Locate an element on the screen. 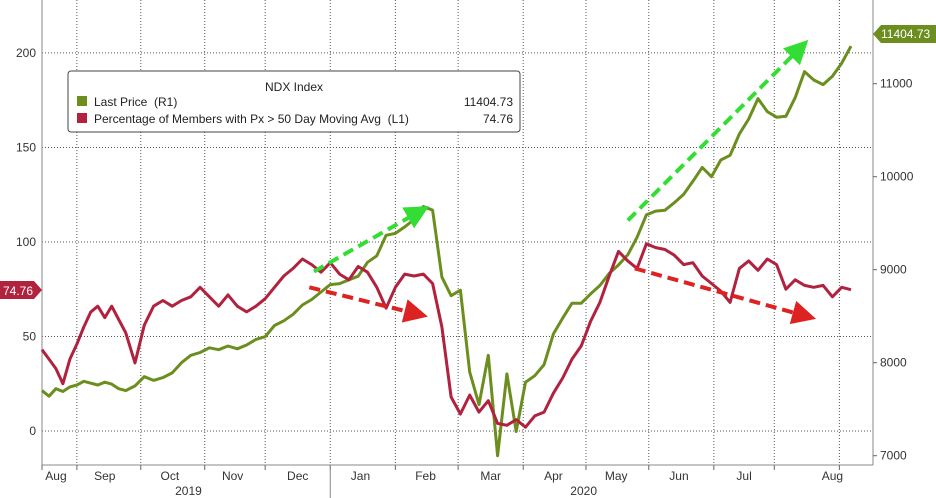 Image resolution: width=936 pixels, height=498 pixels. right-tick-label: 9000 is located at coordinates (893, 270).